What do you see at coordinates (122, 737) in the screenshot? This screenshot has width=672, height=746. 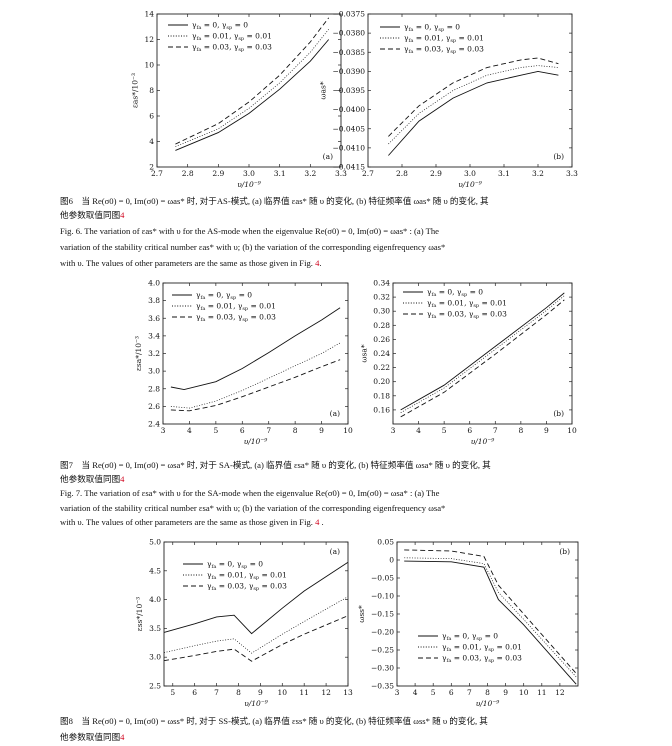 I see `fig8-ref-link: 4` at bounding box center [122, 737].